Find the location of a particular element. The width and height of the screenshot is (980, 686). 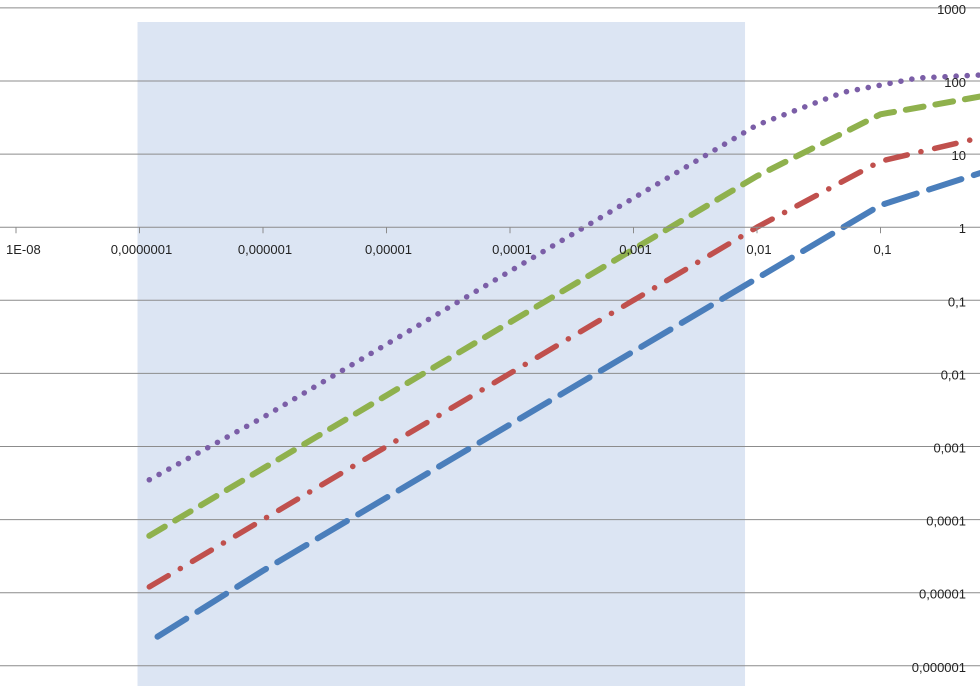

y-tick-label-9: 0,000001 is located at coordinates (939, 667).